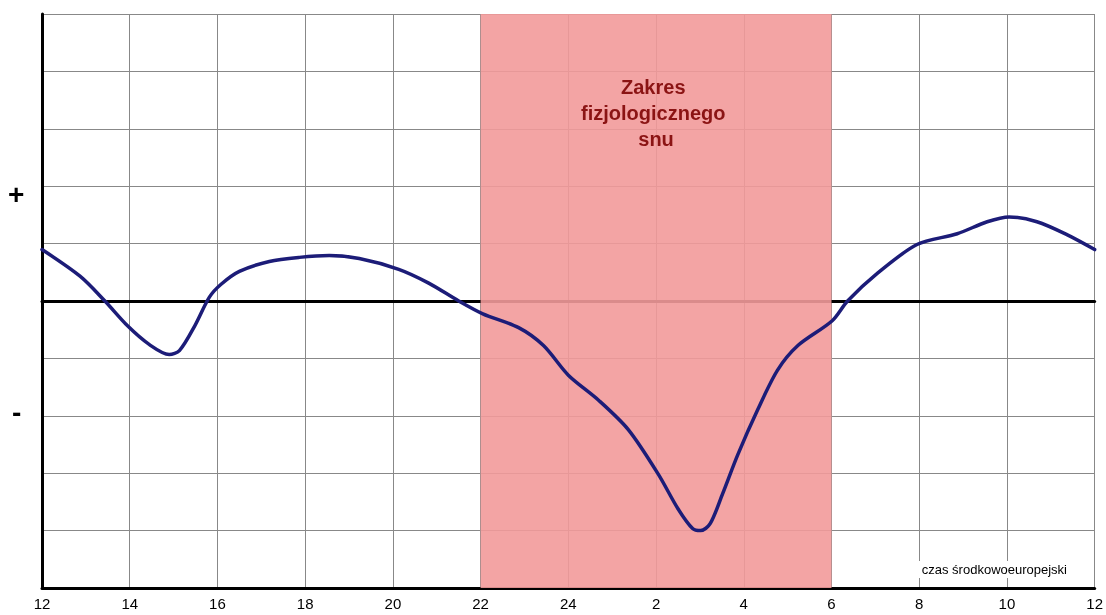 This screenshot has height=615, width=1106. Describe the element at coordinates (656, 113) in the screenshot. I see `band-label: Zakres fizjologicznego snu` at that location.